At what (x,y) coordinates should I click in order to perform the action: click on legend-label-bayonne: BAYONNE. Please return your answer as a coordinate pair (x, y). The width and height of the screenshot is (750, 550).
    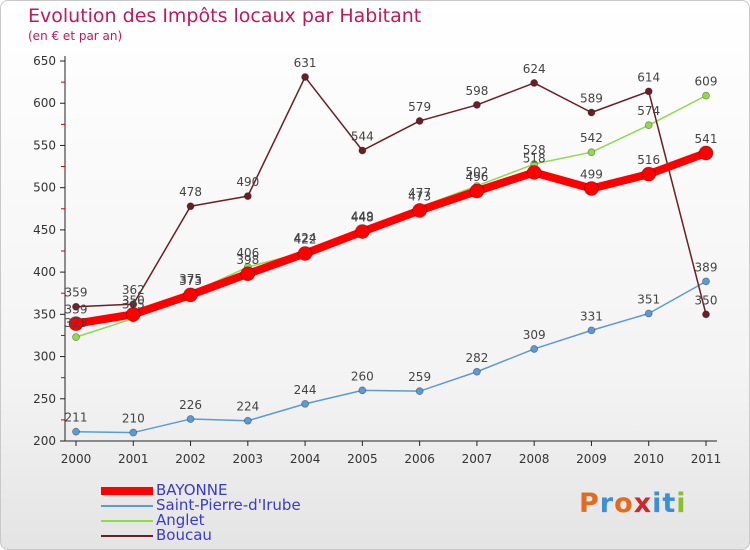
    Looking at the image, I should click on (192, 490).